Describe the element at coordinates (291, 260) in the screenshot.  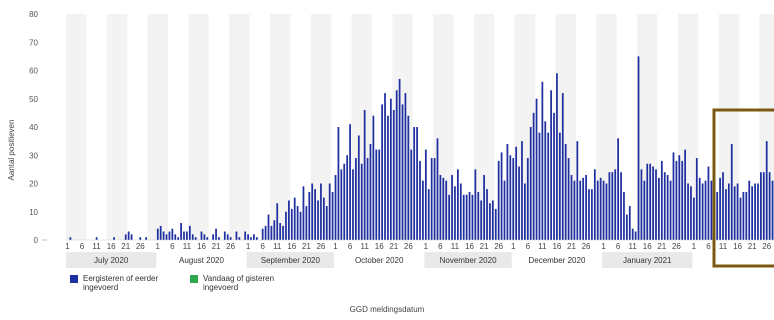
I see `month-label: September 2020` at that location.